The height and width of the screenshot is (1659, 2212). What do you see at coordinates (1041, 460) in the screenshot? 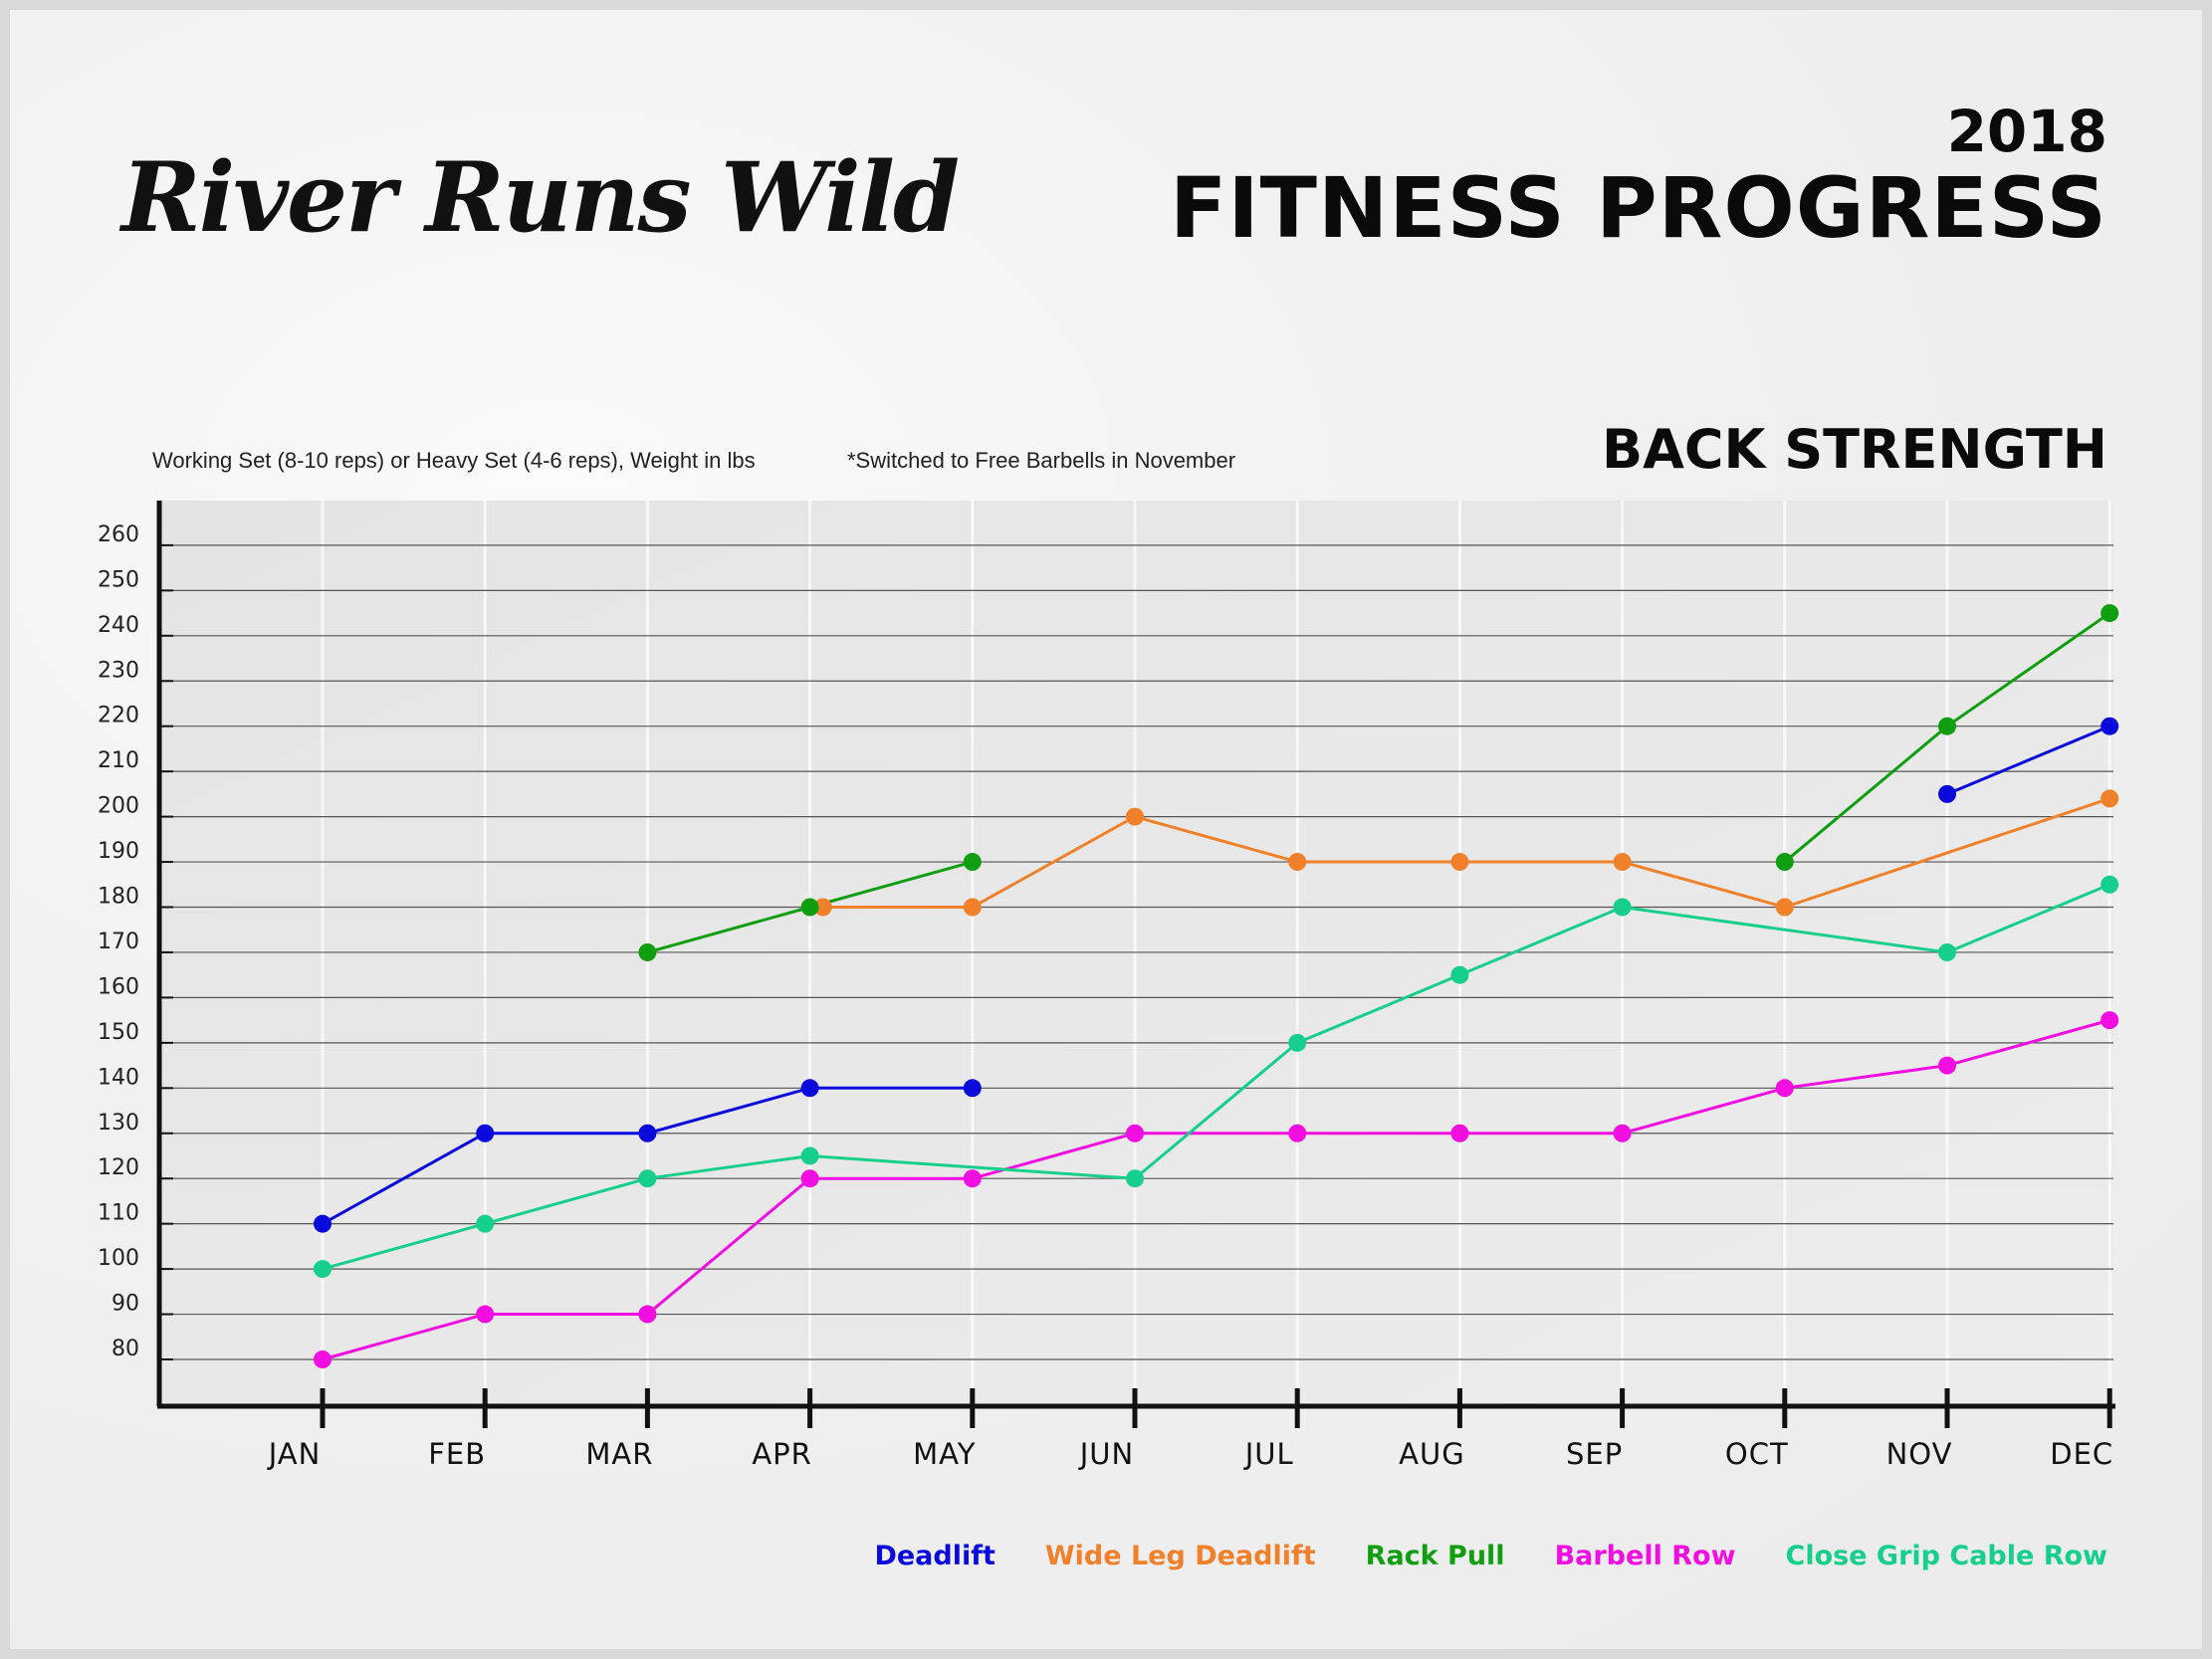
I see `chart-note-barbells: *Switched to Free Barbells in November` at bounding box center [1041, 460].